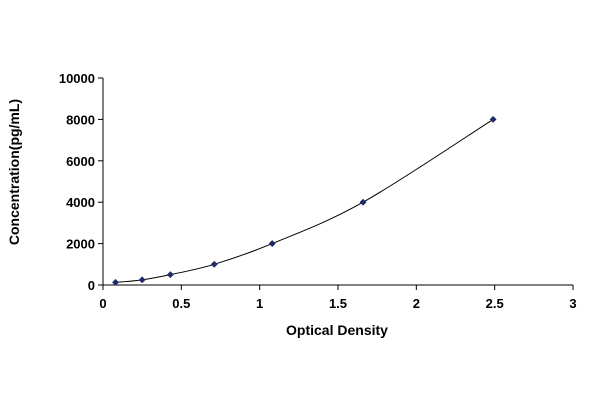 Image resolution: width=600 pixels, height=400 pixels. Describe the element at coordinates (338, 303) in the screenshot. I see `x-tick-label: 1.5` at that location.